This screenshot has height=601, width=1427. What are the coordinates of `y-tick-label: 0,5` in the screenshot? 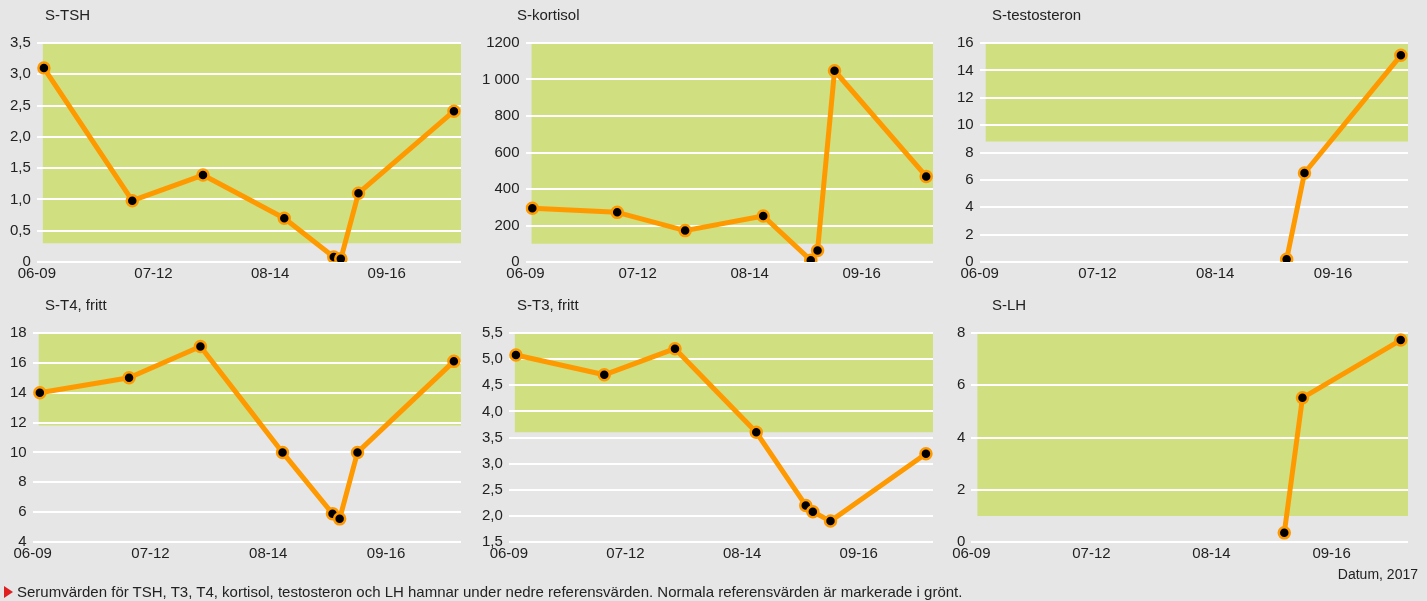 It's located at (20, 229).